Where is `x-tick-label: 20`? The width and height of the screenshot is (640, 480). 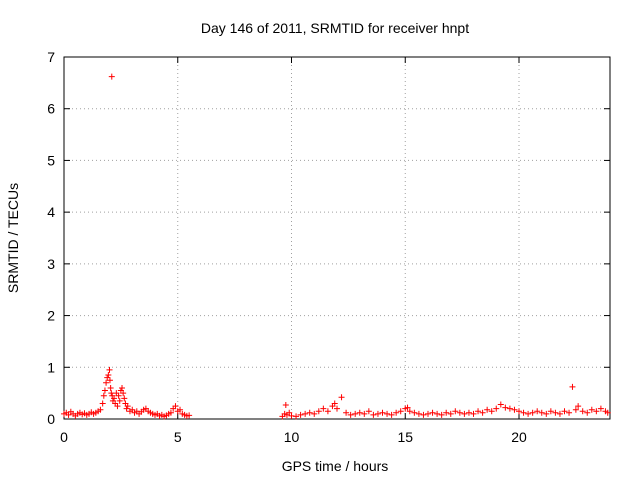
x-tick-label: 20 is located at coordinates (519, 437).